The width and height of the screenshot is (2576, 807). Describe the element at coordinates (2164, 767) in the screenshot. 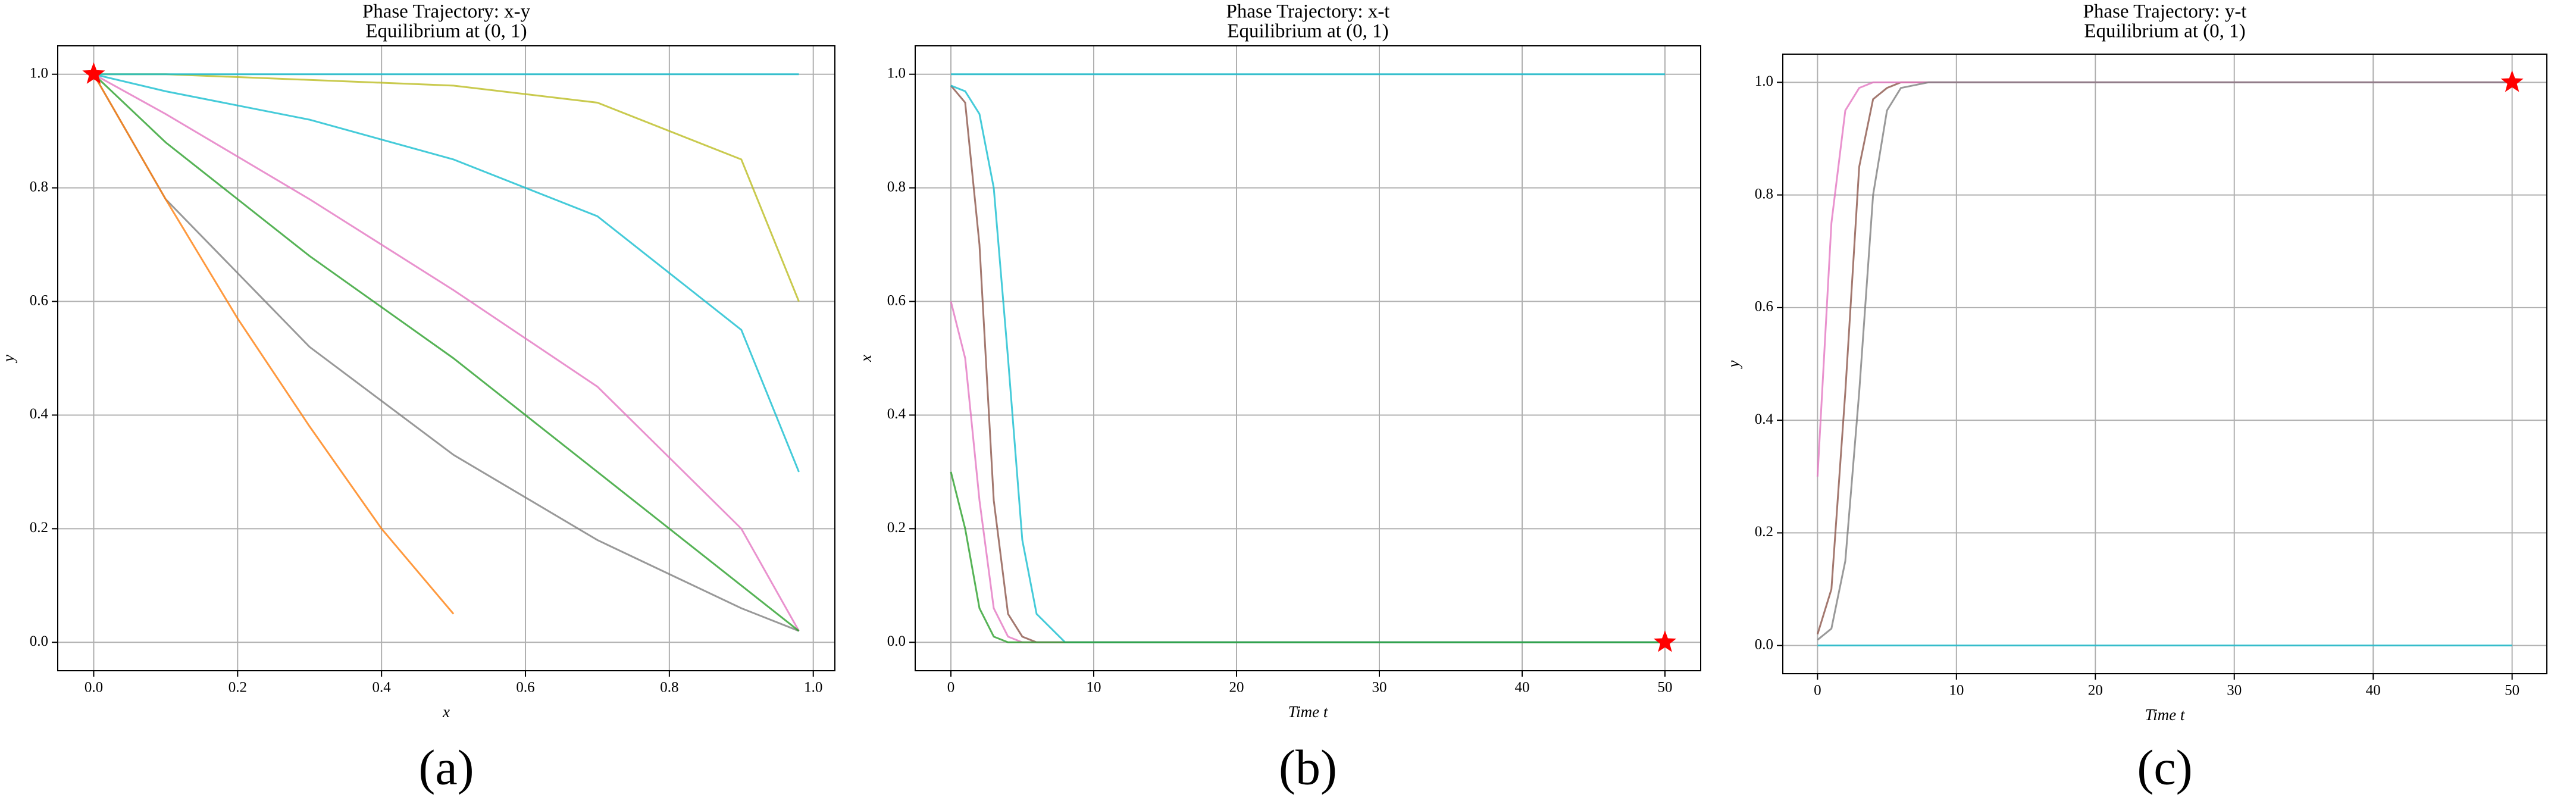

I see `panel-caption: (c)` at that location.